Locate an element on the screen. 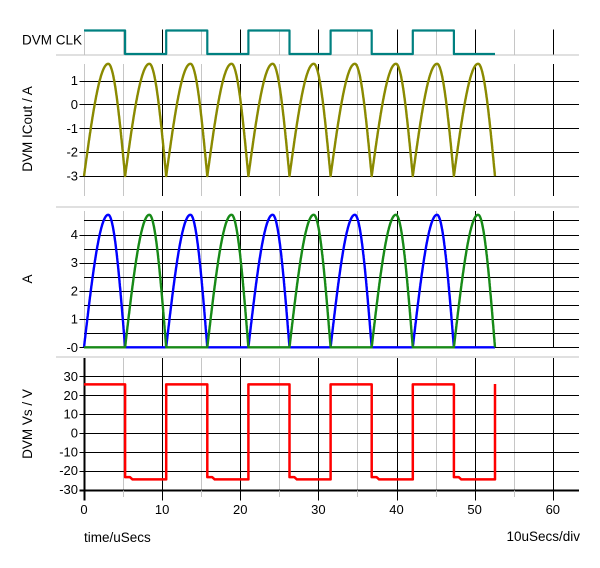  y-tick-label: -30 is located at coordinates (68, 489).